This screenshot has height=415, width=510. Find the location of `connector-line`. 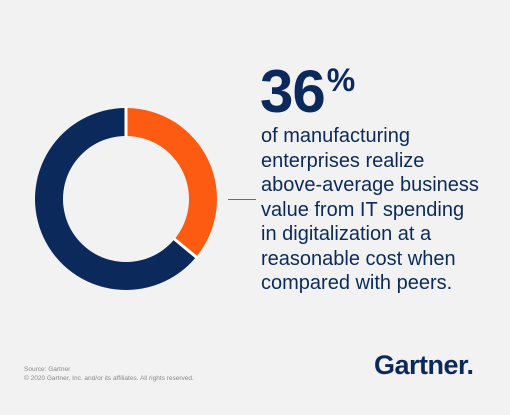

connector-line is located at coordinates (242, 199).